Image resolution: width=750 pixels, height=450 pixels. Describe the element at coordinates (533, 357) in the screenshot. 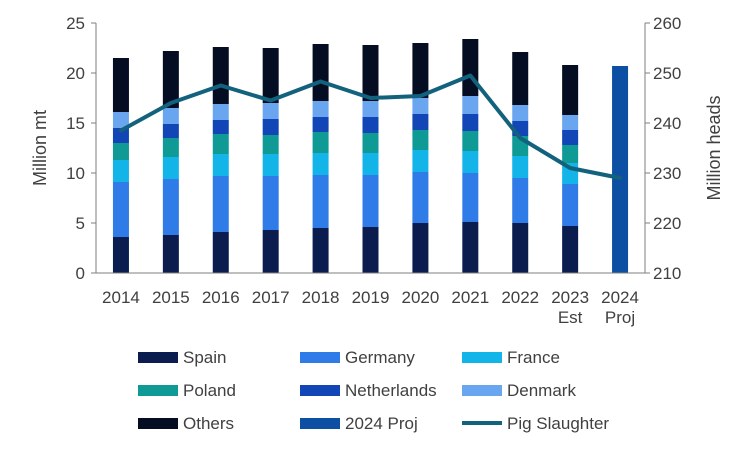

I see `legend-label: France` at that location.